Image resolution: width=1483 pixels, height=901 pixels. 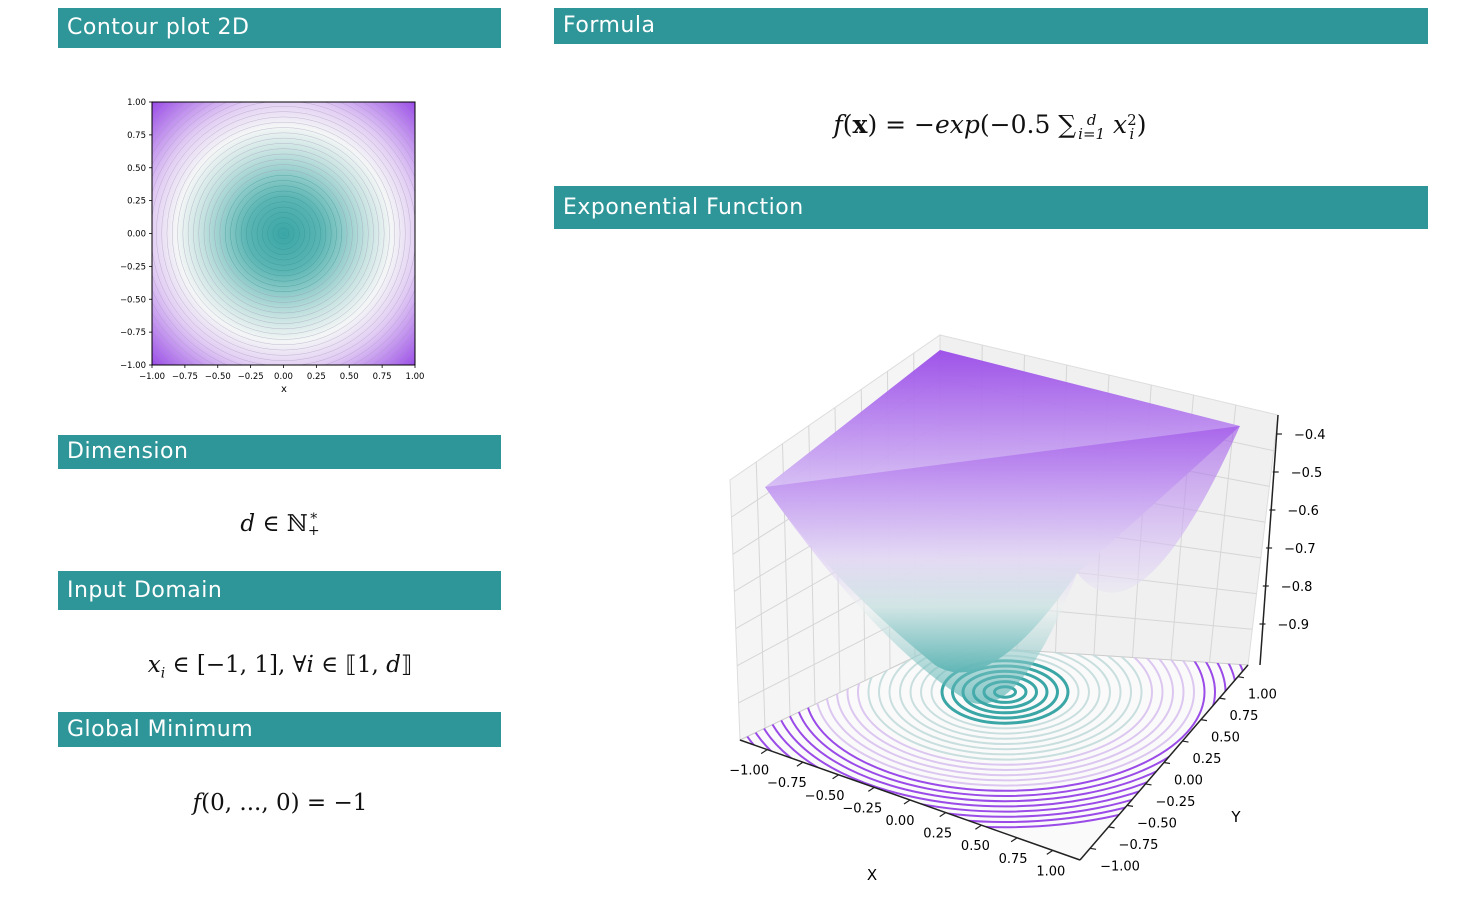 I want to click on input-domain-title: Input Domain, so click(x=145, y=590).